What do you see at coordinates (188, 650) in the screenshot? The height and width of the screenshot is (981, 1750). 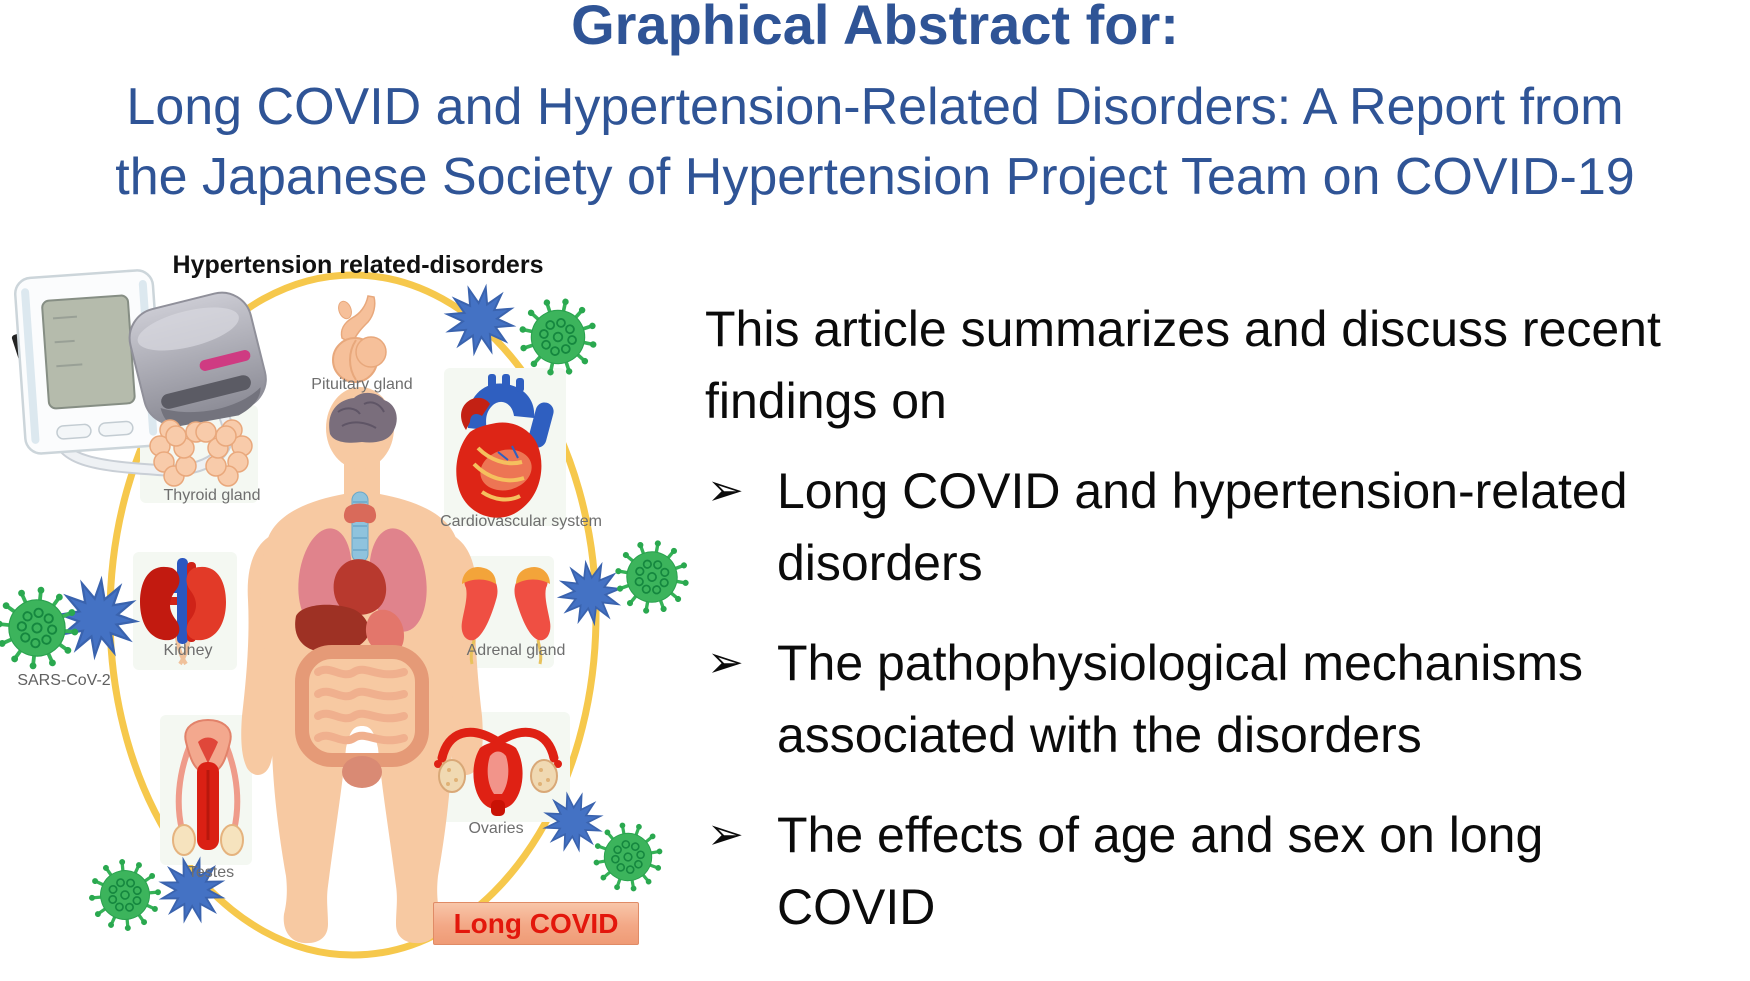 I see `label-kidney: Kidney` at bounding box center [188, 650].